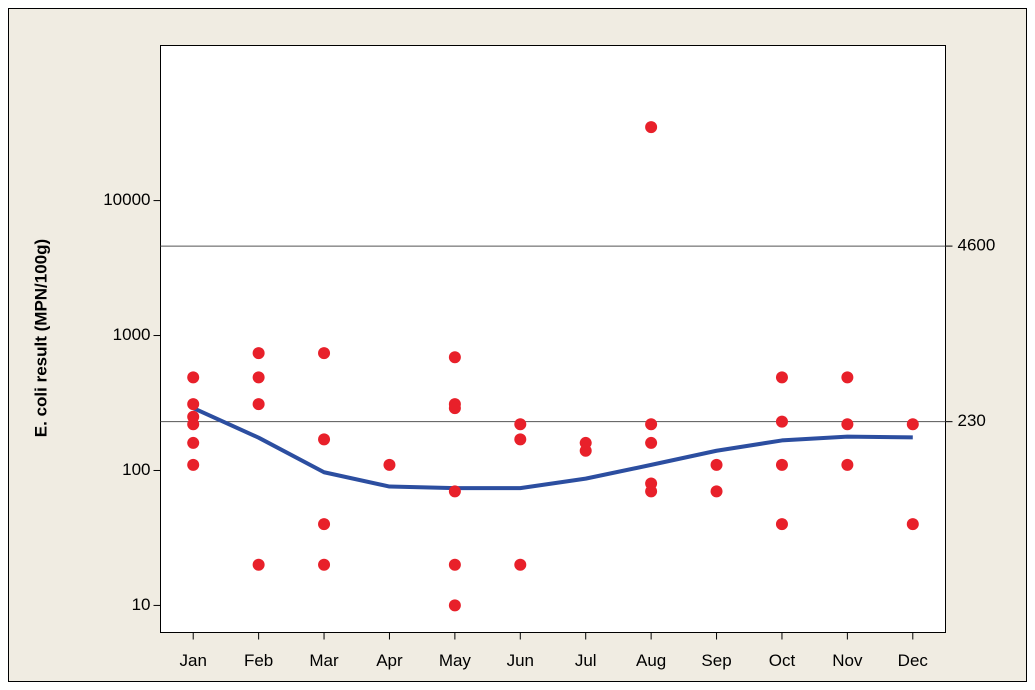 Image resolution: width=1035 pixels, height=690 pixels. I want to click on x-tick-label: Jan, so click(192, 660).